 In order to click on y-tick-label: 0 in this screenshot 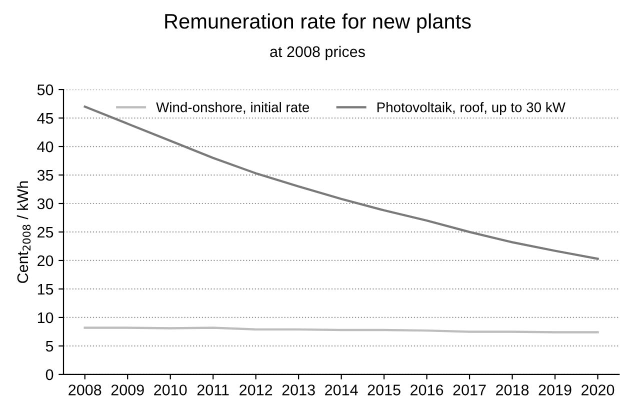, I will do `click(50, 374)`.